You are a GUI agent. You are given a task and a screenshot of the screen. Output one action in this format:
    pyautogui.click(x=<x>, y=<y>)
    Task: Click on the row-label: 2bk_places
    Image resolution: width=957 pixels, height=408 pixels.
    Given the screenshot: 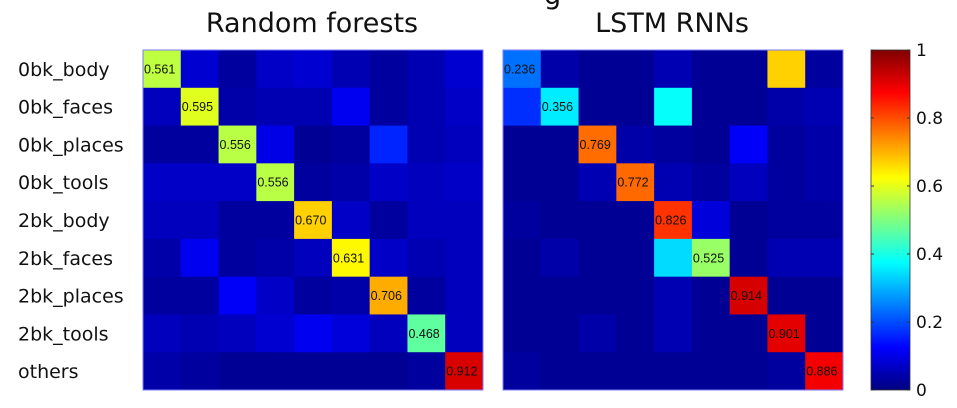 What is the action you would take?
    pyautogui.click(x=71, y=297)
    